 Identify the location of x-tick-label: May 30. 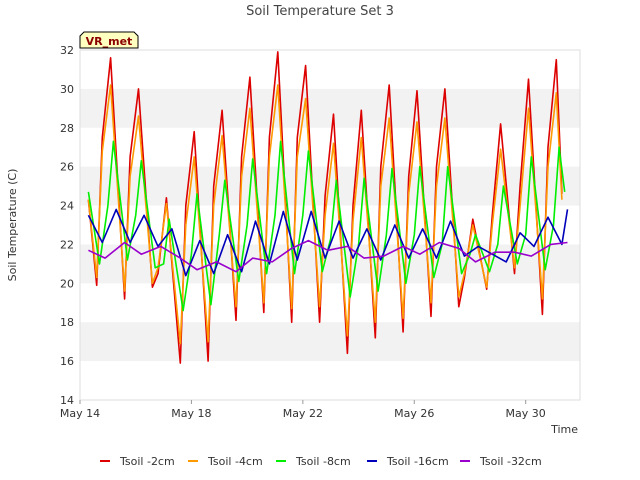
(526, 413).